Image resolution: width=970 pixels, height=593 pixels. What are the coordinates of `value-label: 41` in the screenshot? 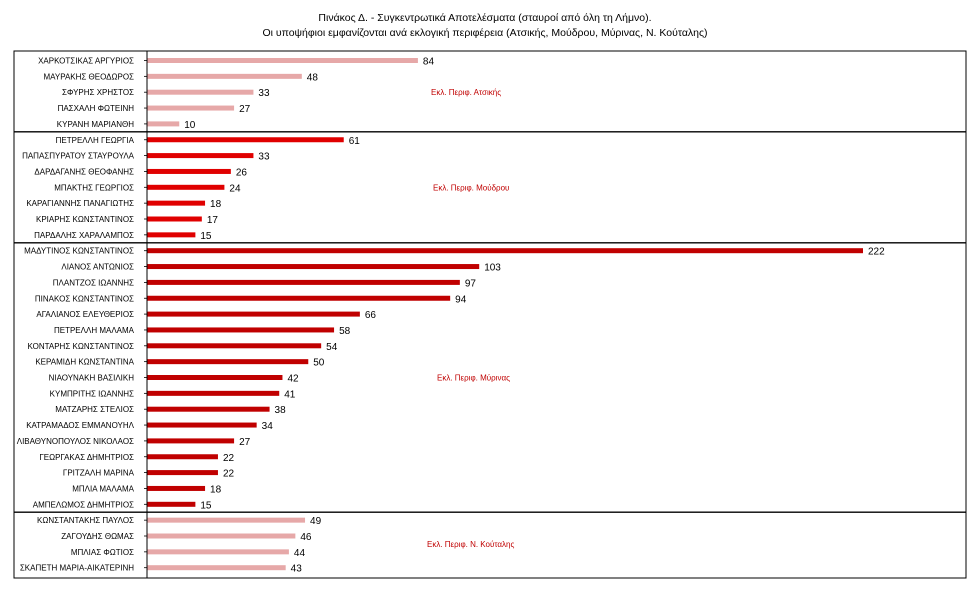 It's located at (290, 394).